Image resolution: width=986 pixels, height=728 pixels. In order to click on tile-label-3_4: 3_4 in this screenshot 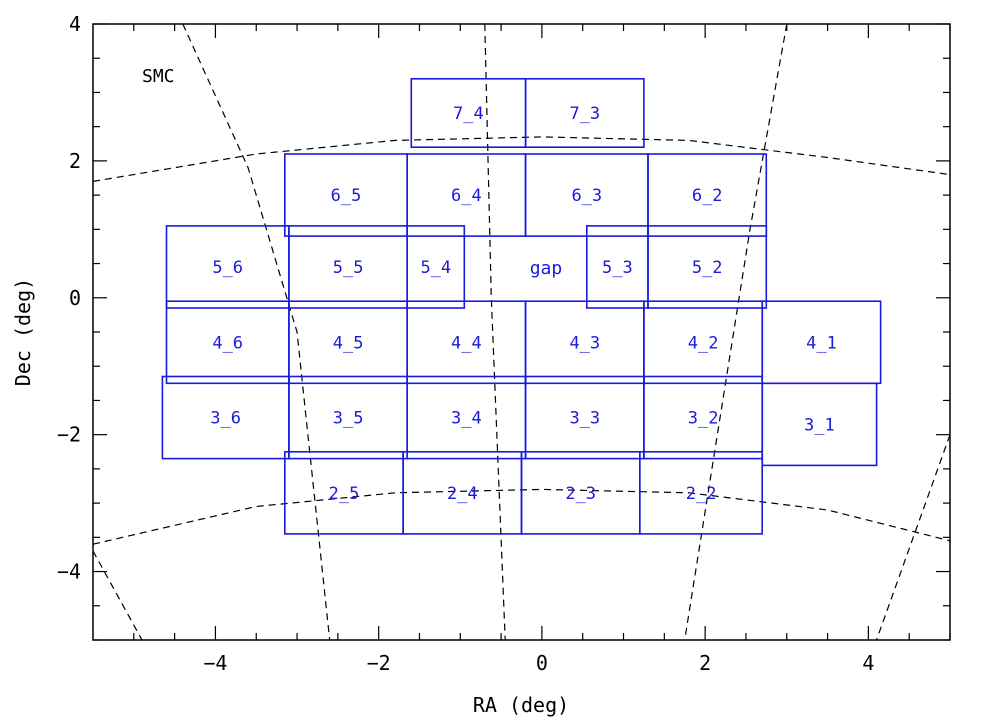, I will do `click(466, 419)`.